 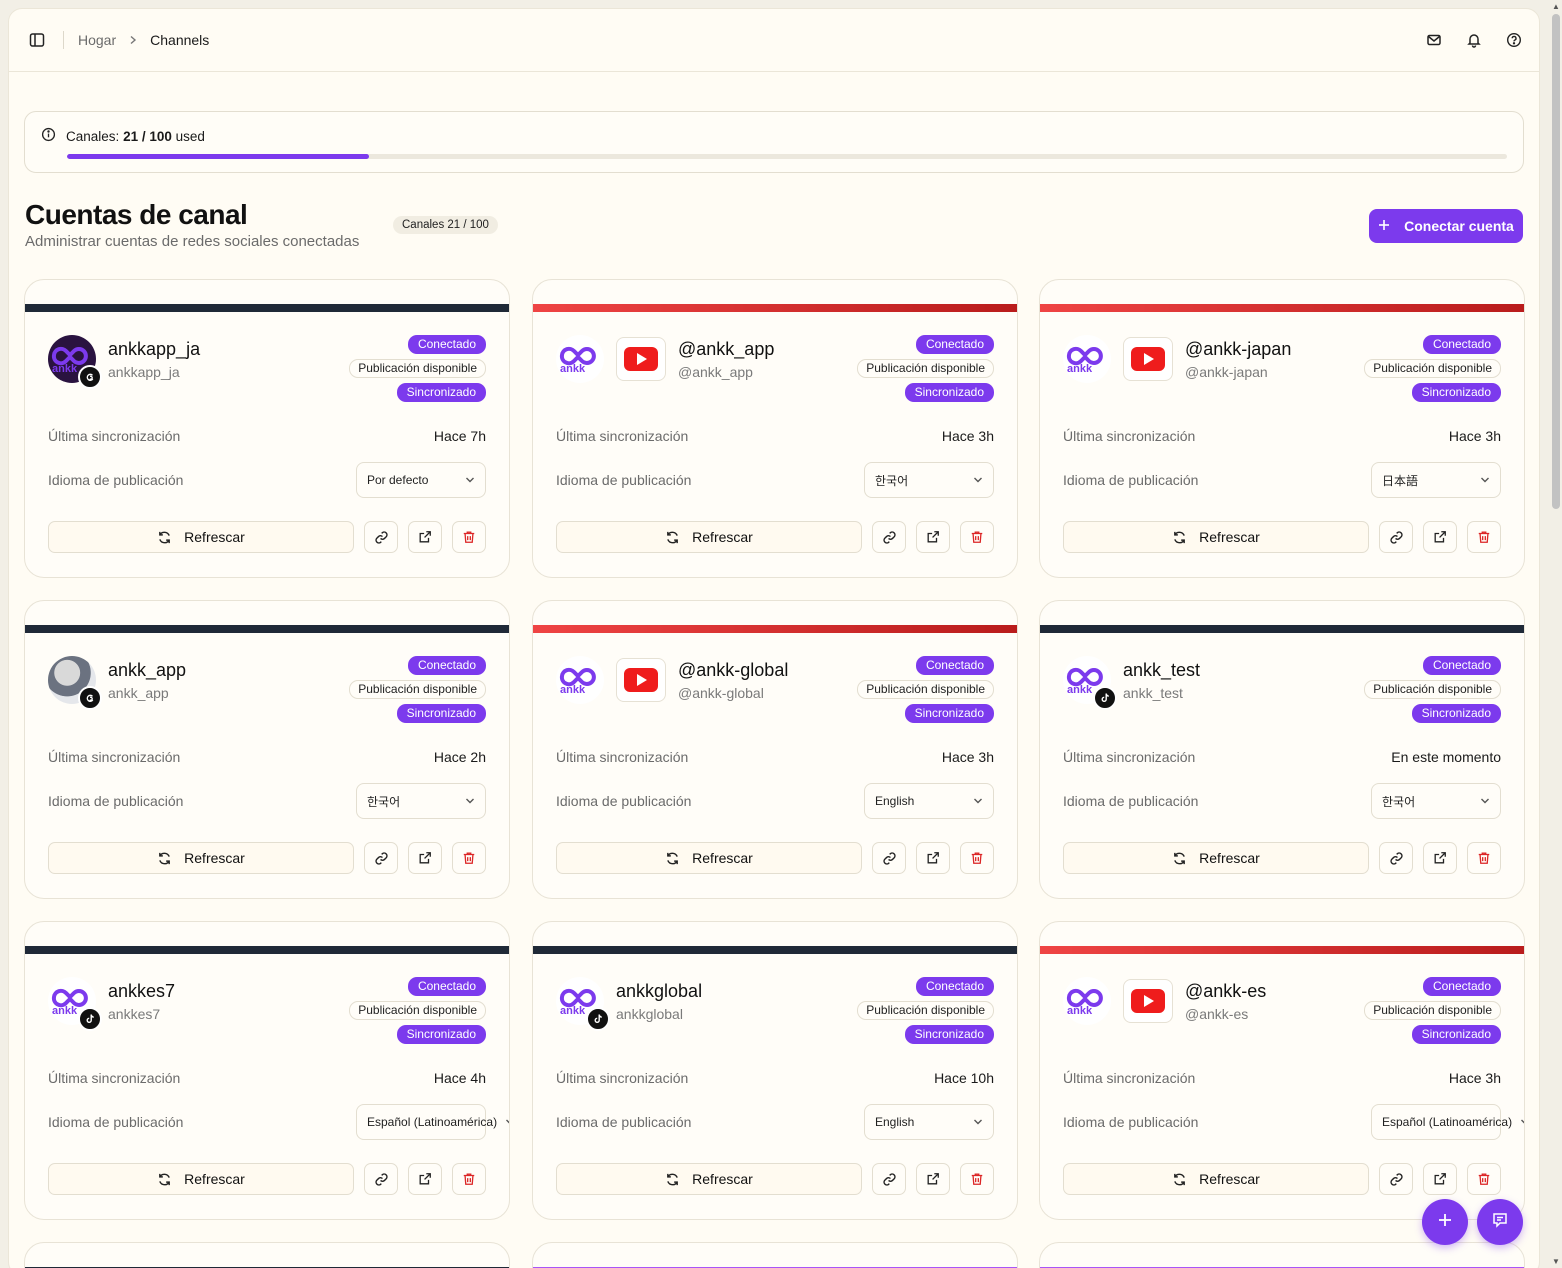 I want to click on scroll-down-arrow: ▼, so click(x=1556, y=1261).